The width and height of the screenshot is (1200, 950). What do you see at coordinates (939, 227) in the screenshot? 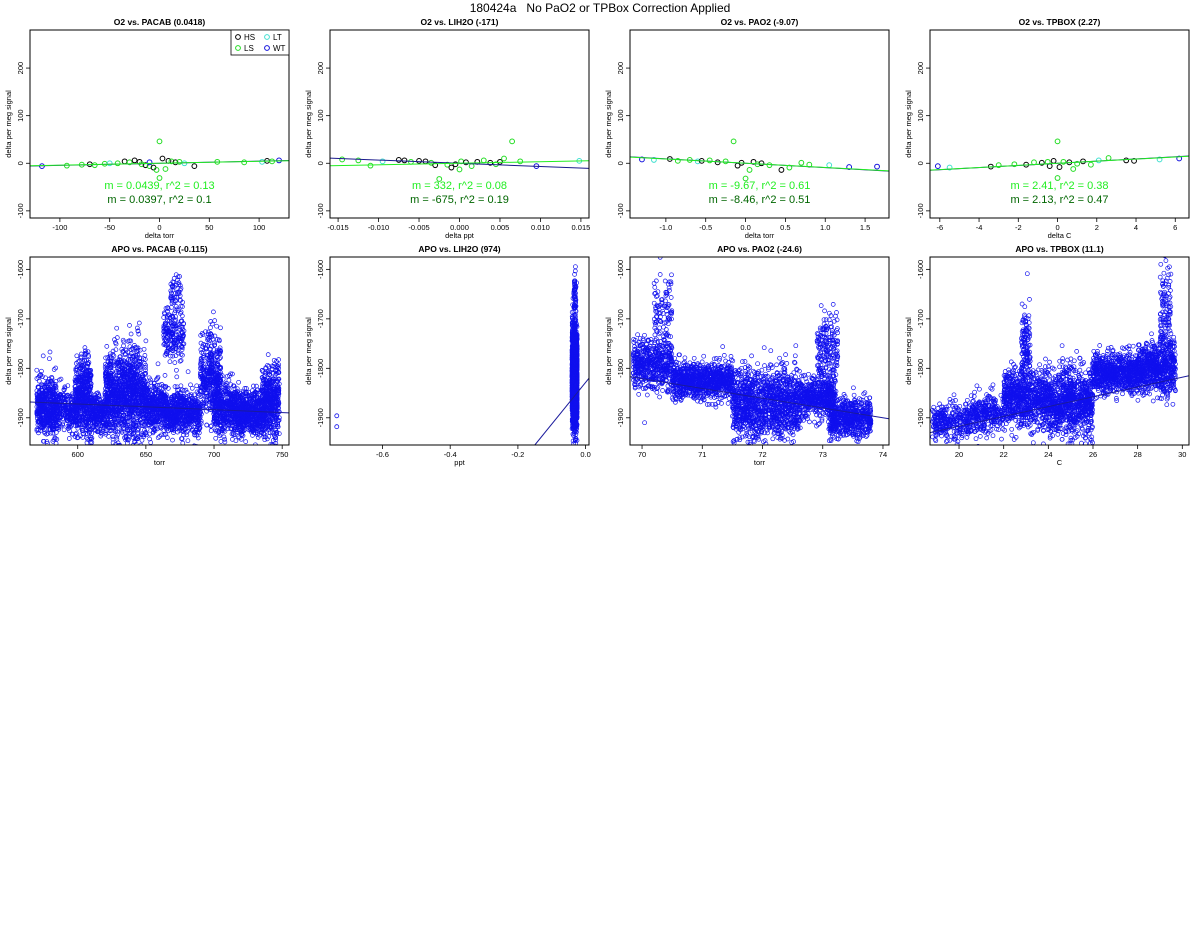
I see `x-tick-label: -6` at bounding box center [939, 227].